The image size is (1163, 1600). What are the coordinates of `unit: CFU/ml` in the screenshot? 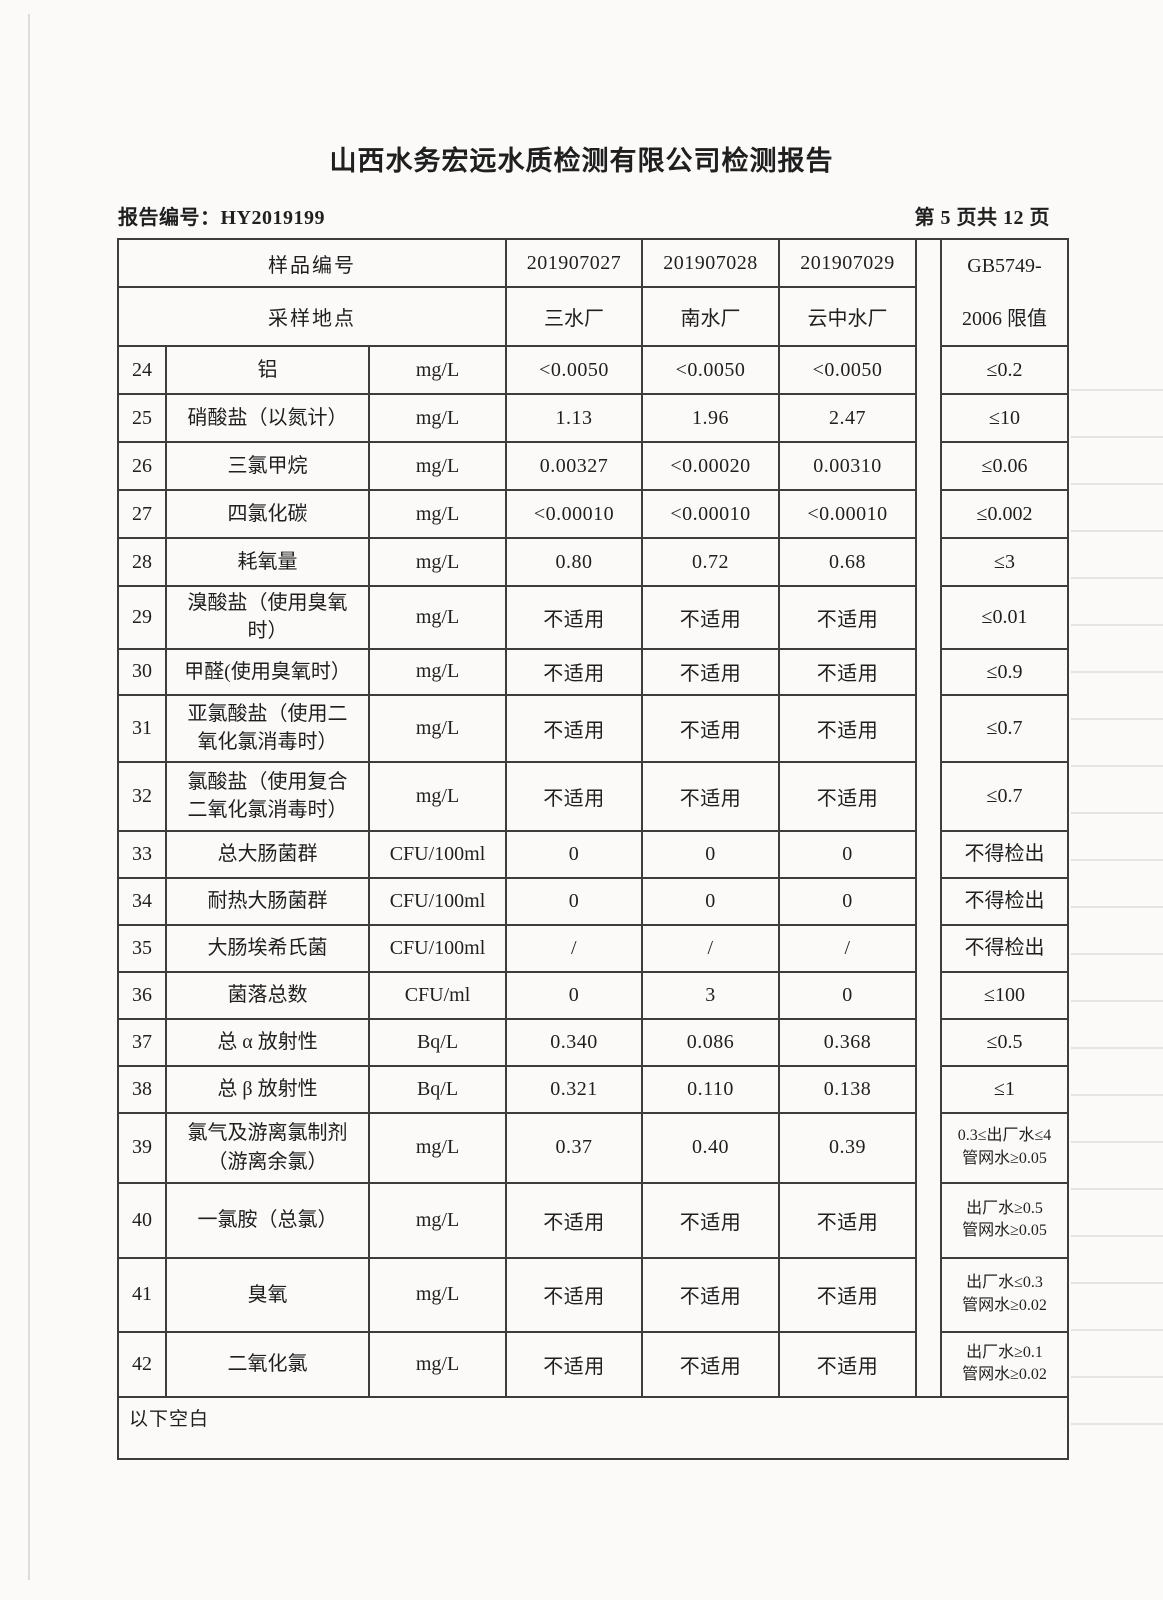 It's located at (437, 995).